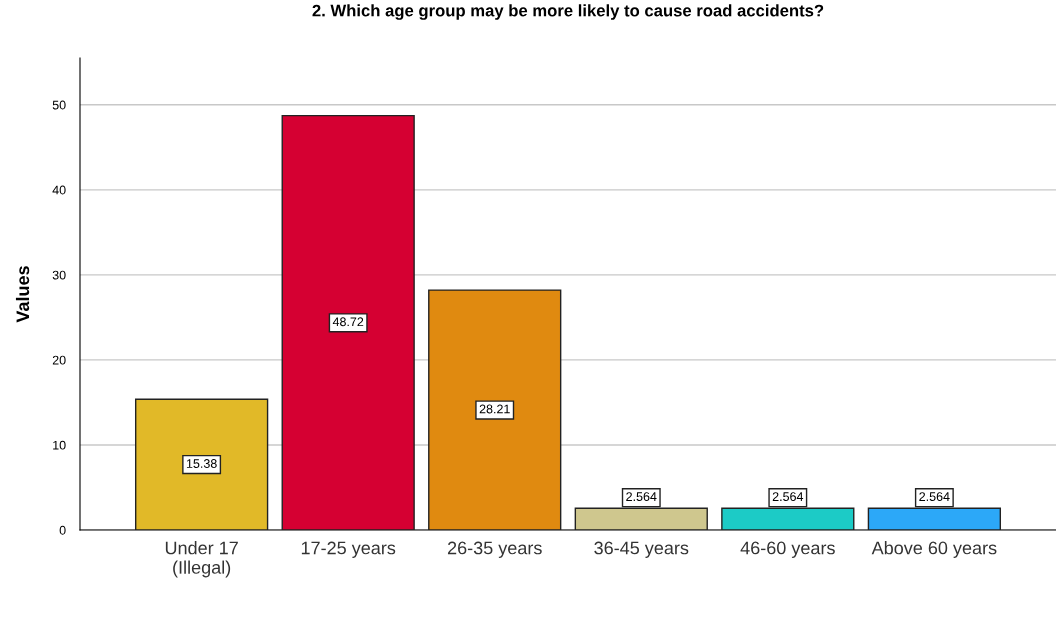  Describe the element at coordinates (641, 549) in the screenshot. I see `x-tick-label: 36-45 years` at that location.